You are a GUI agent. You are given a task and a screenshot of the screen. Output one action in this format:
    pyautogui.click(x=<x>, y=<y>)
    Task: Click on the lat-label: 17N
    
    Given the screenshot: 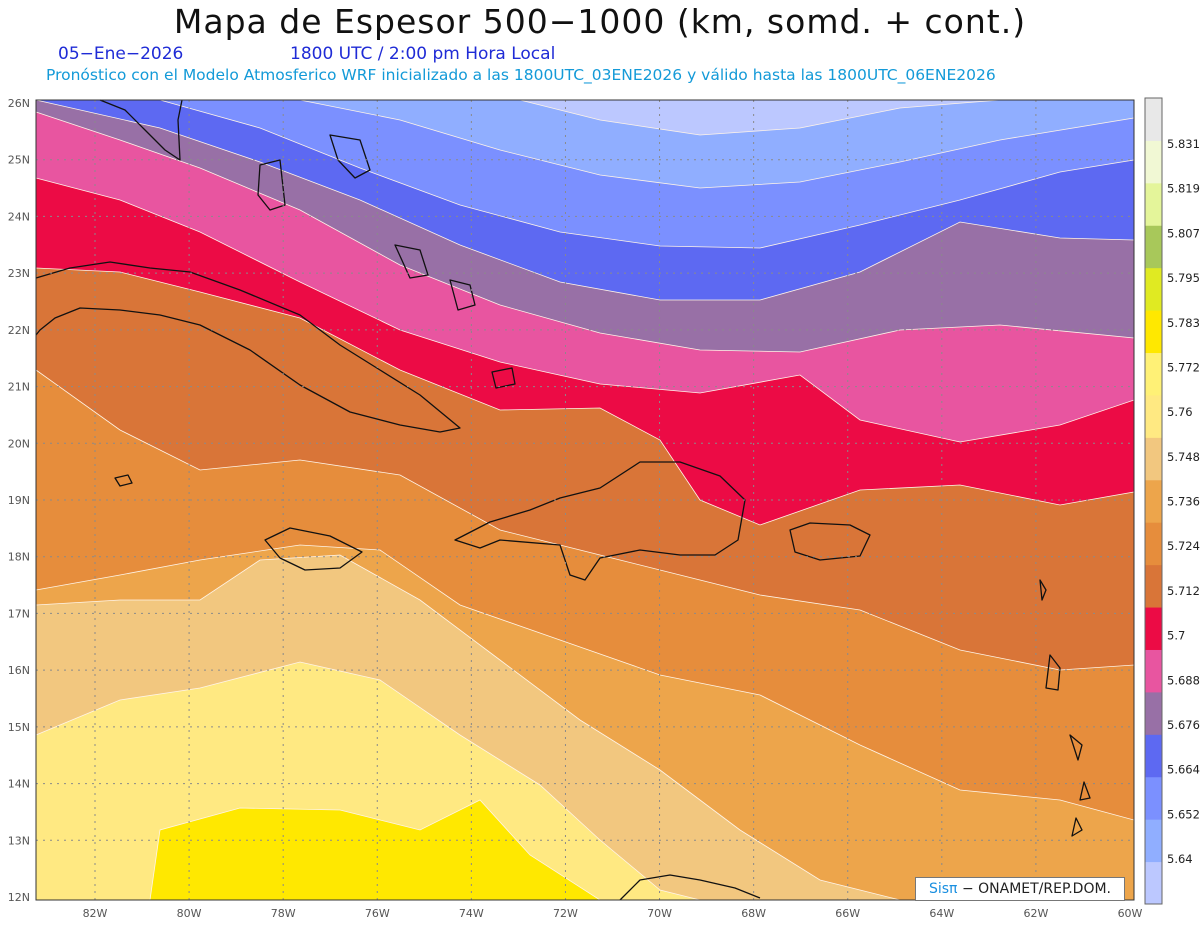 What is the action you would take?
    pyautogui.click(x=19, y=613)
    